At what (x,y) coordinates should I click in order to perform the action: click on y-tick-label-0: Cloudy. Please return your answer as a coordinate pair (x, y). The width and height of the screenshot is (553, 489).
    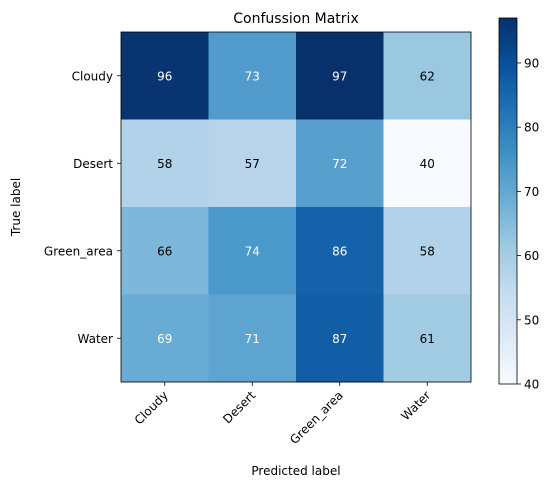
    Looking at the image, I should click on (92, 76).